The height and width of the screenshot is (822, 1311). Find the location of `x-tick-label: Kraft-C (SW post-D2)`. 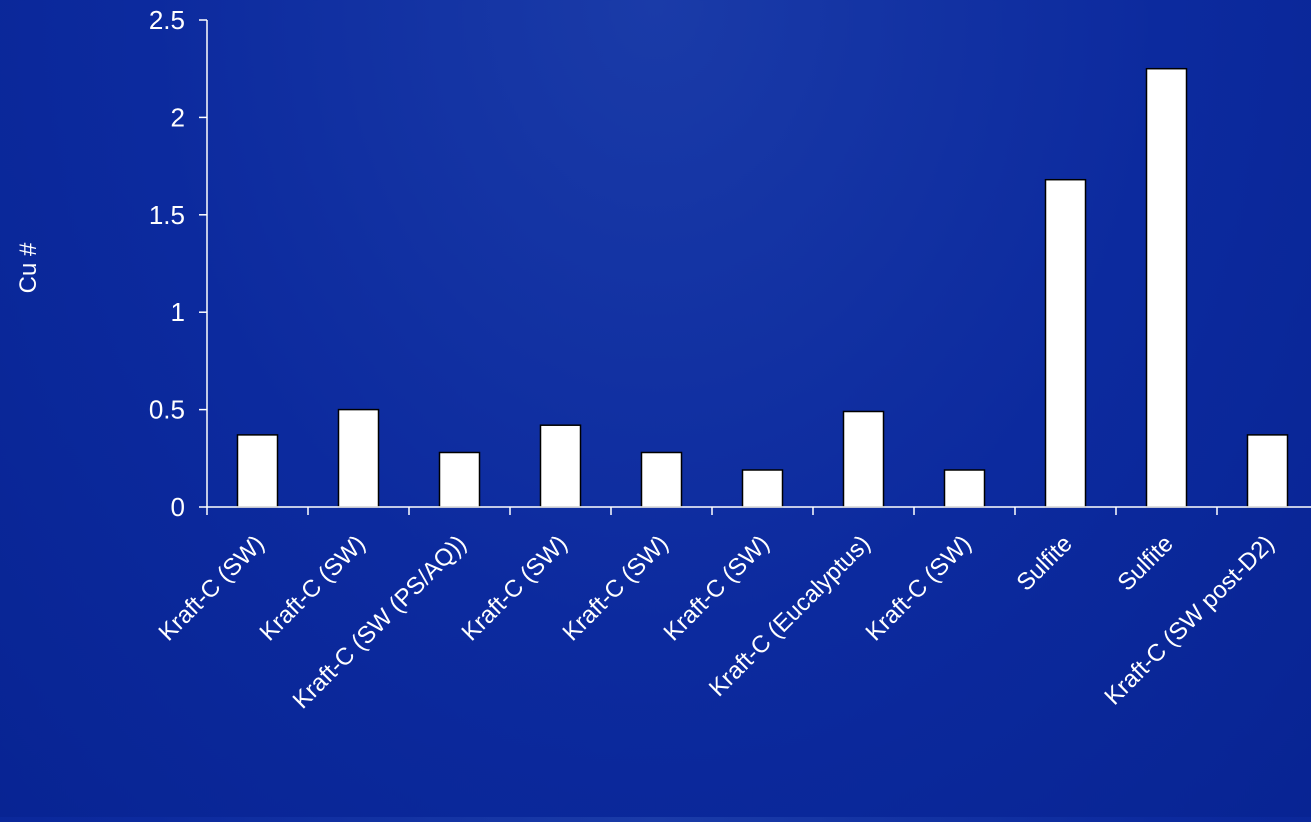

x-tick-label: Kraft-C (SW post-D2) is located at coordinates (1189, 620).